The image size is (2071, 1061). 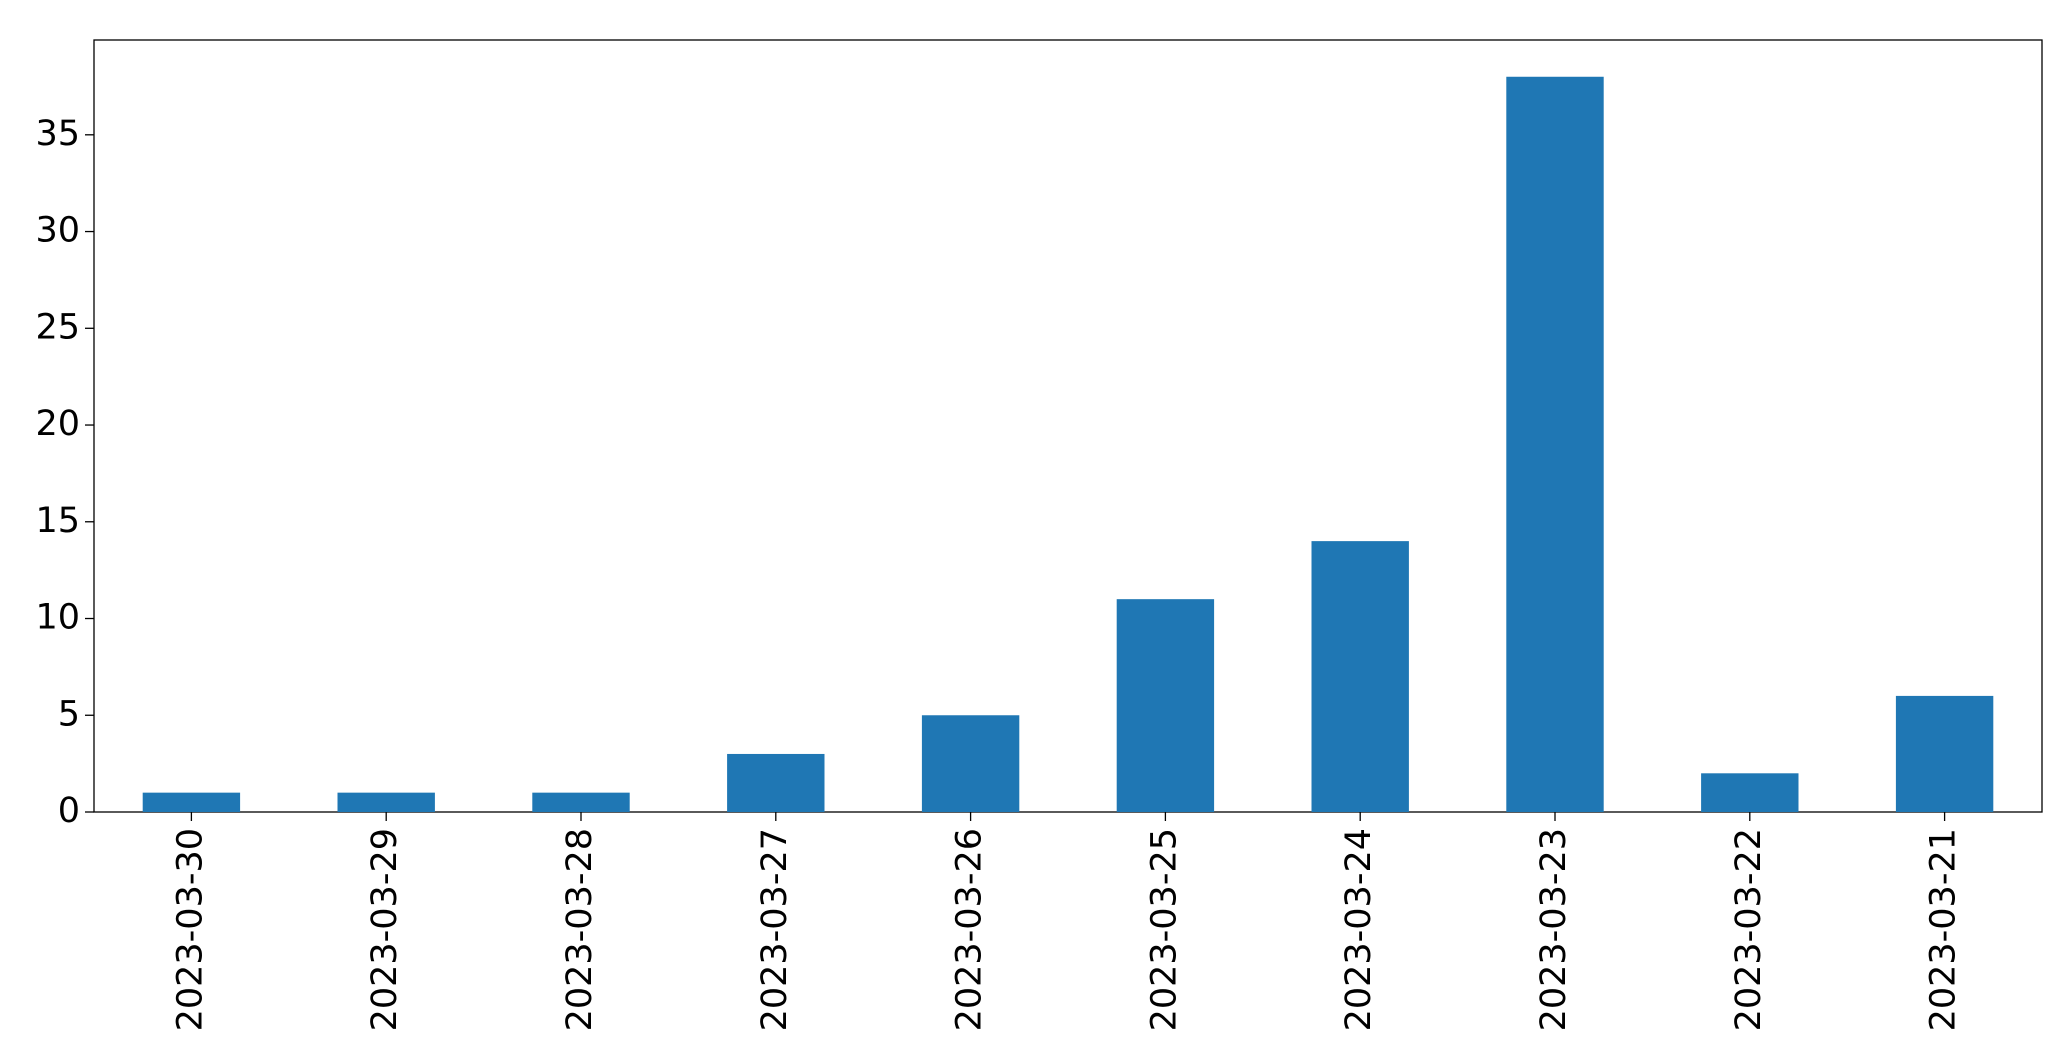 What do you see at coordinates (1554, 929) in the screenshot?
I see `x-tick-label: 2023-03-23` at bounding box center [1554, 929].